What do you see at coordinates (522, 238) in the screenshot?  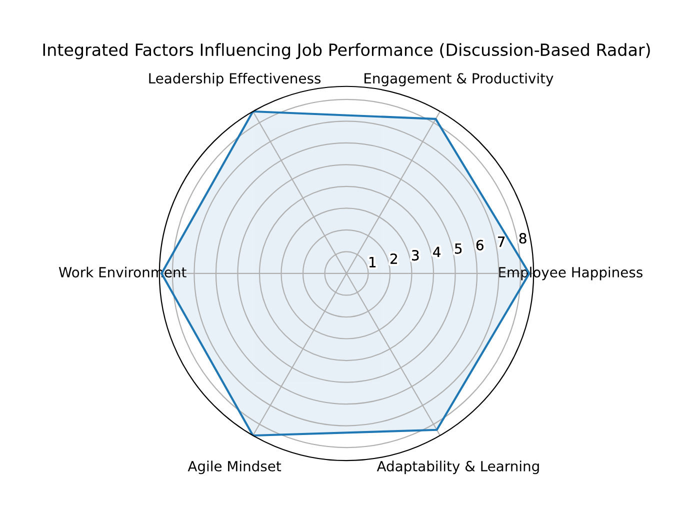 I see `y-tick-label: 8` at bounding box center [522, 238].